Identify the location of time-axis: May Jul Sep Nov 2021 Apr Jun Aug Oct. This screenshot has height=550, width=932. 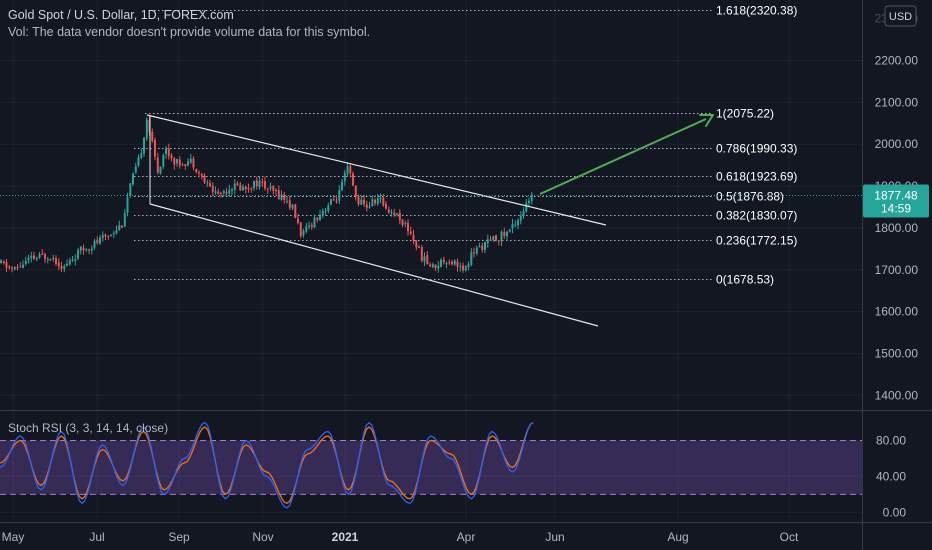
(400, 537).